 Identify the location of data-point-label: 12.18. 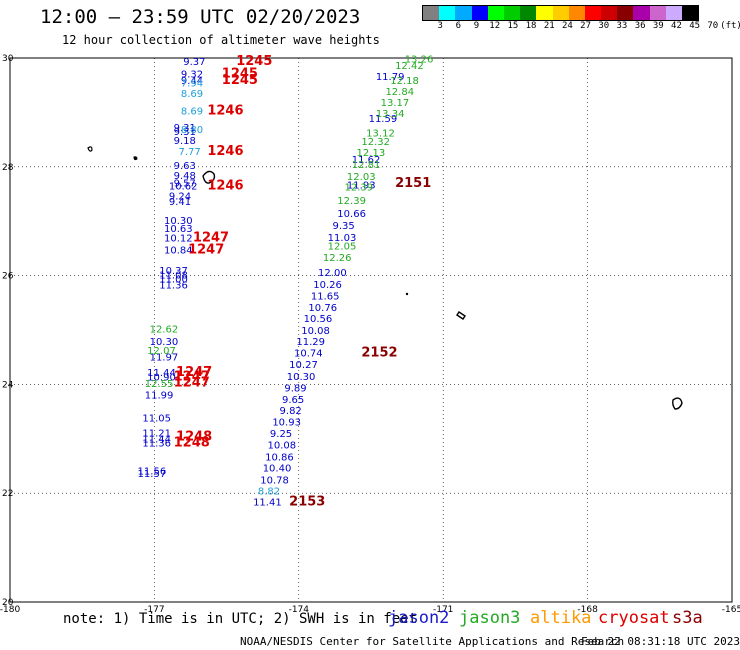
(404, 81).